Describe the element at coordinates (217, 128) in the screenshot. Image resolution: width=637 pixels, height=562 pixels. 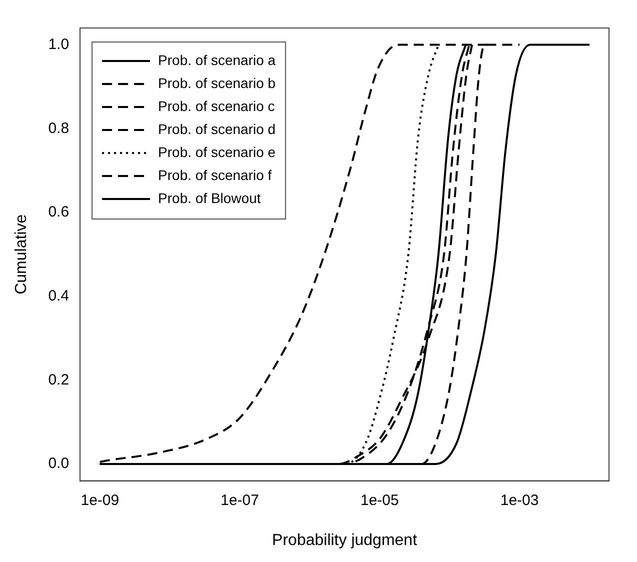
I see `legend-label: Prob. of scenario d` at that location.